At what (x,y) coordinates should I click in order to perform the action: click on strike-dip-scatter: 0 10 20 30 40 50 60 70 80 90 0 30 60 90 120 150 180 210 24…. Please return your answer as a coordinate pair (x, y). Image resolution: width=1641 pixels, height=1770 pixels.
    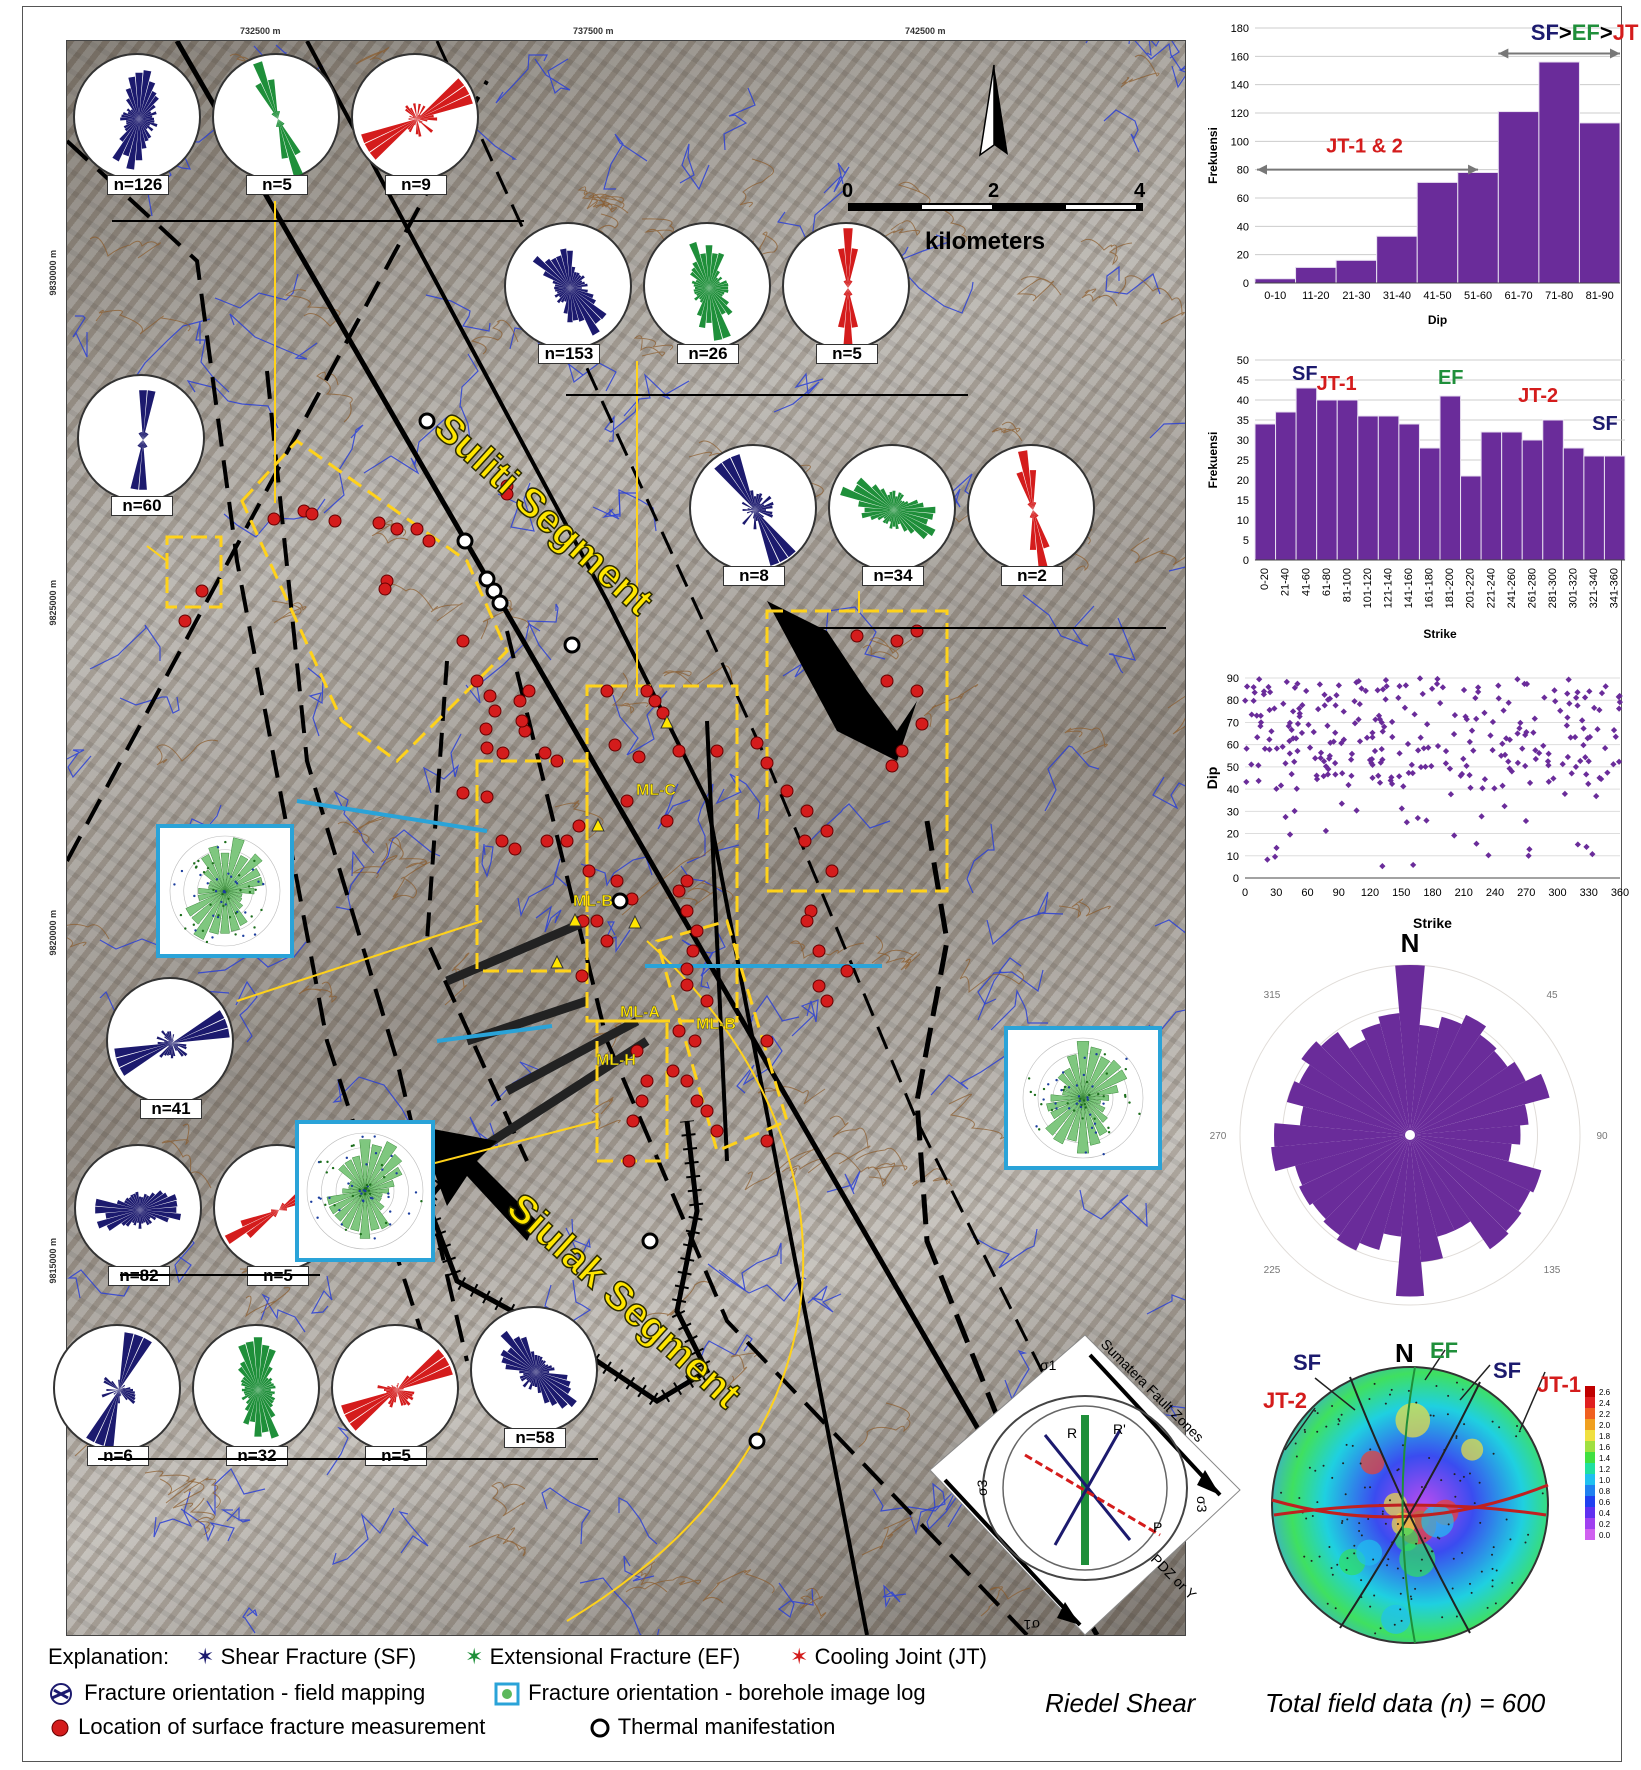
    Looking at the image, I should click on (1416, 797).